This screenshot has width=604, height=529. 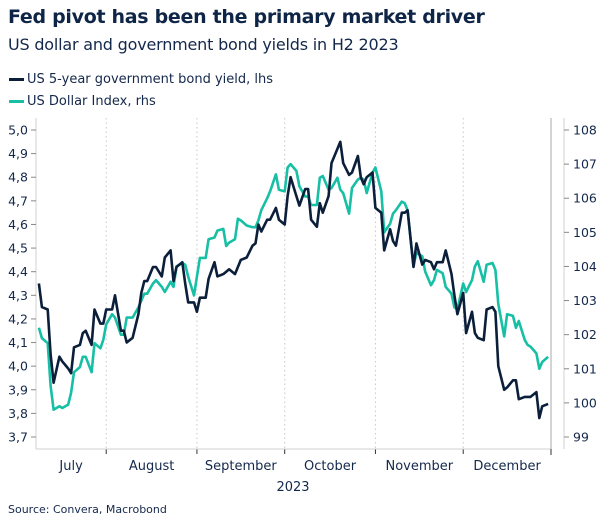 I want to click on legend-swatch-dxy, so click(x=16, y=101).